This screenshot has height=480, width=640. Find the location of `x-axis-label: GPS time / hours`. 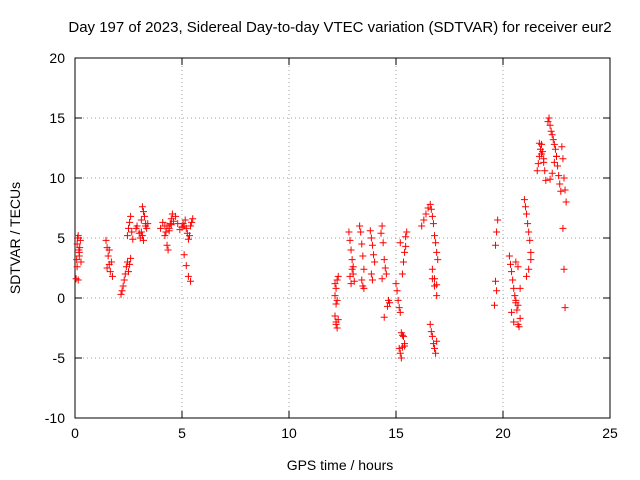

x-axis-label: GPS time / hours is located at coordinates (340, 465).